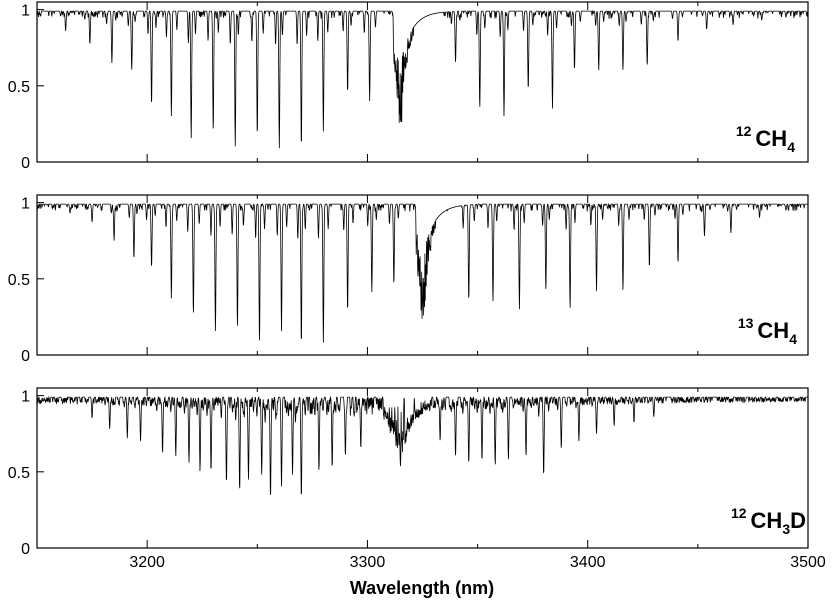 The height and width of the screenshot is (603, 837). I want to click on y-tick-label-12ch3d-0.5: 0.5, so click(19, 473).